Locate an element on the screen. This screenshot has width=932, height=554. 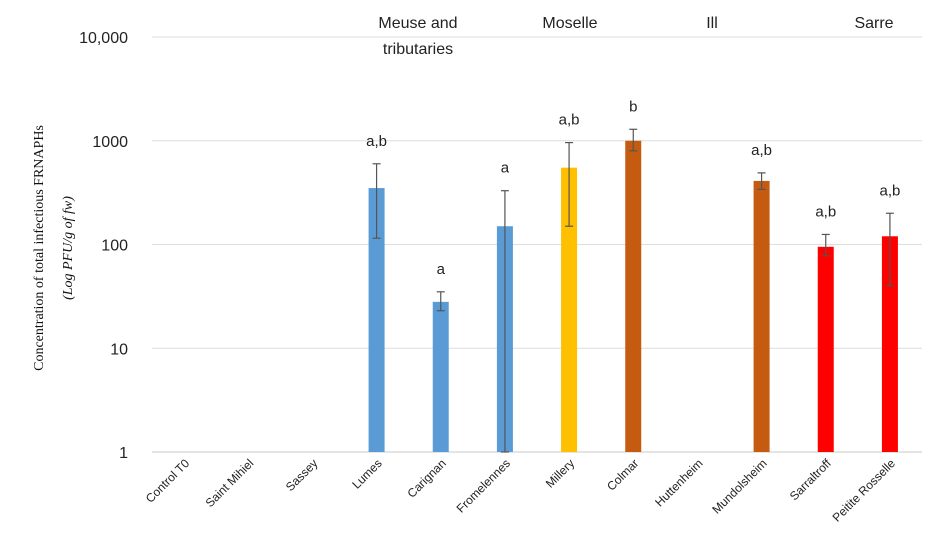
x-tick-label-1: Saint Mihiel is located at coordinates (230, 483).